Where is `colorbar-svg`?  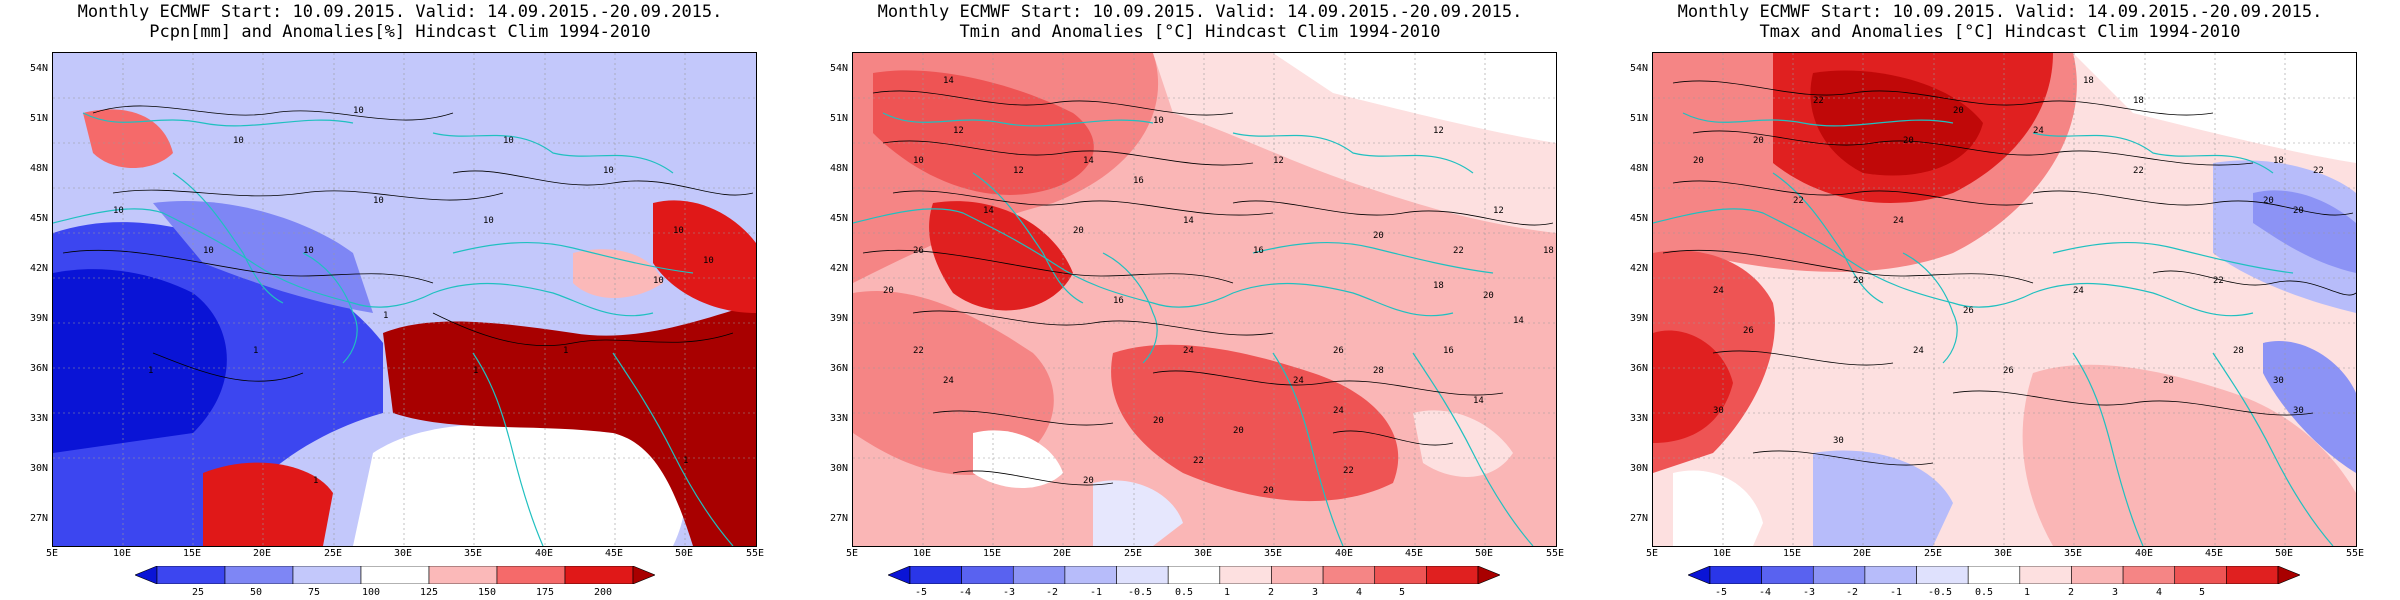 colorbar-svg is located at coordinates (395, 575).